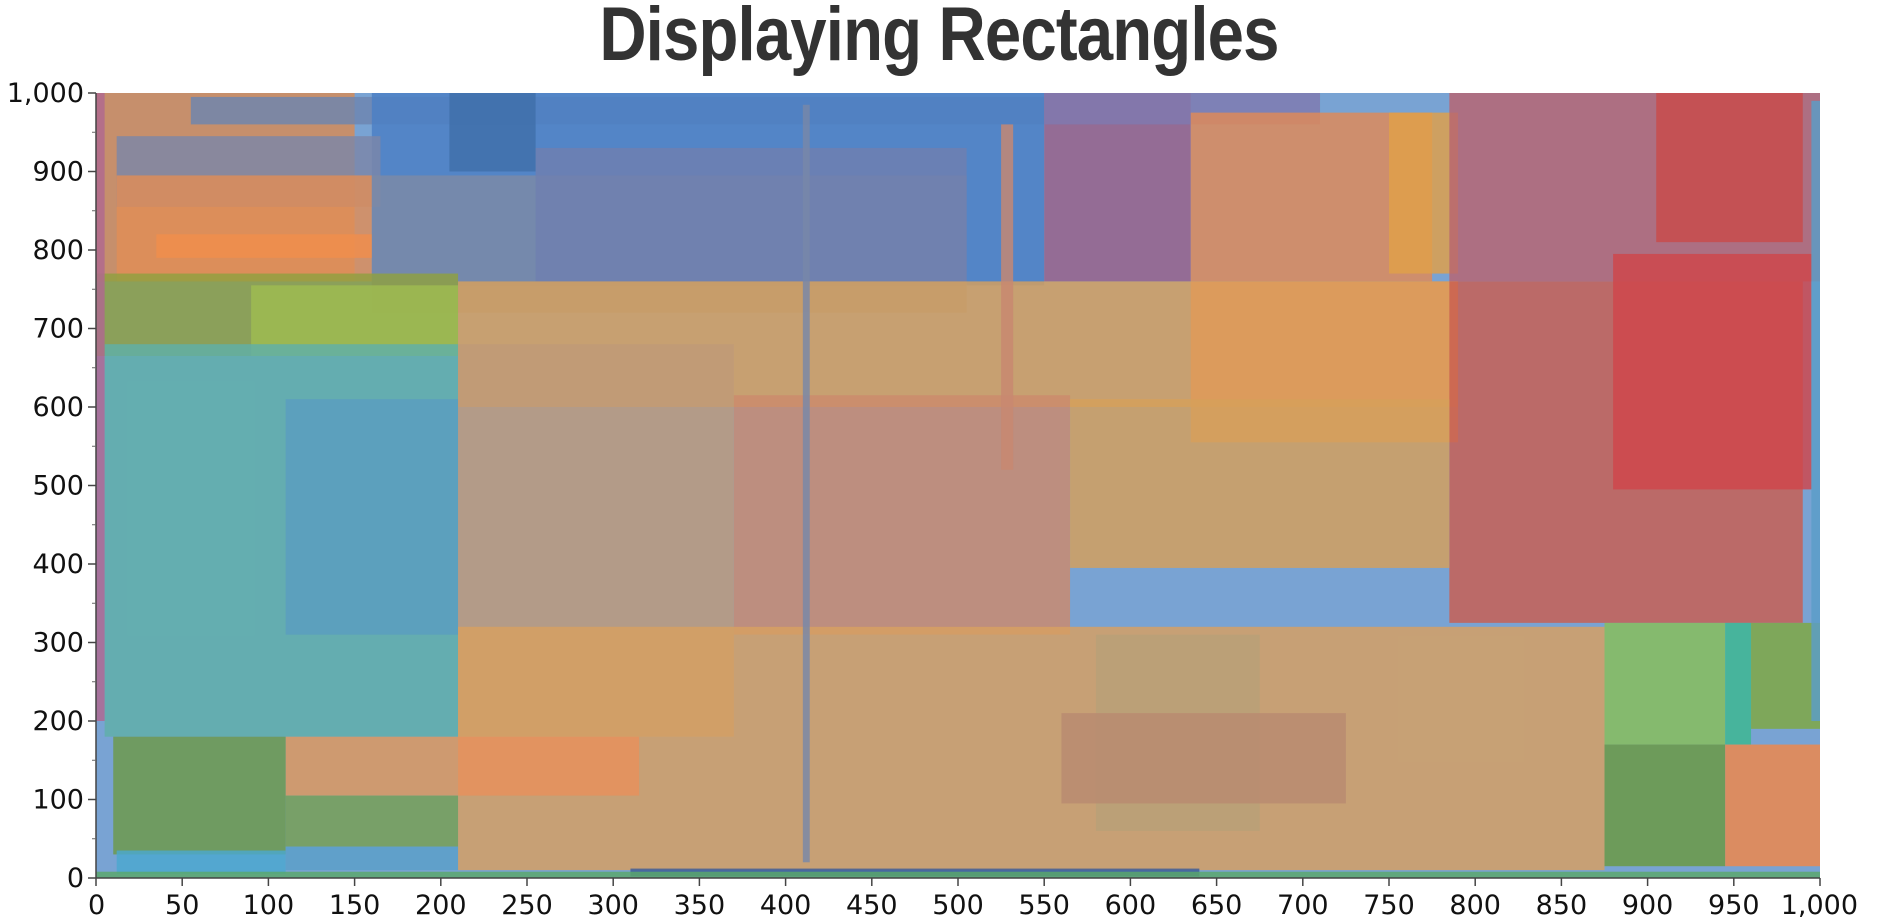 Image resolution: width=1878 pixels, height=920 pixels. I want to click on y-tick-label: 0, so click(75, 878).